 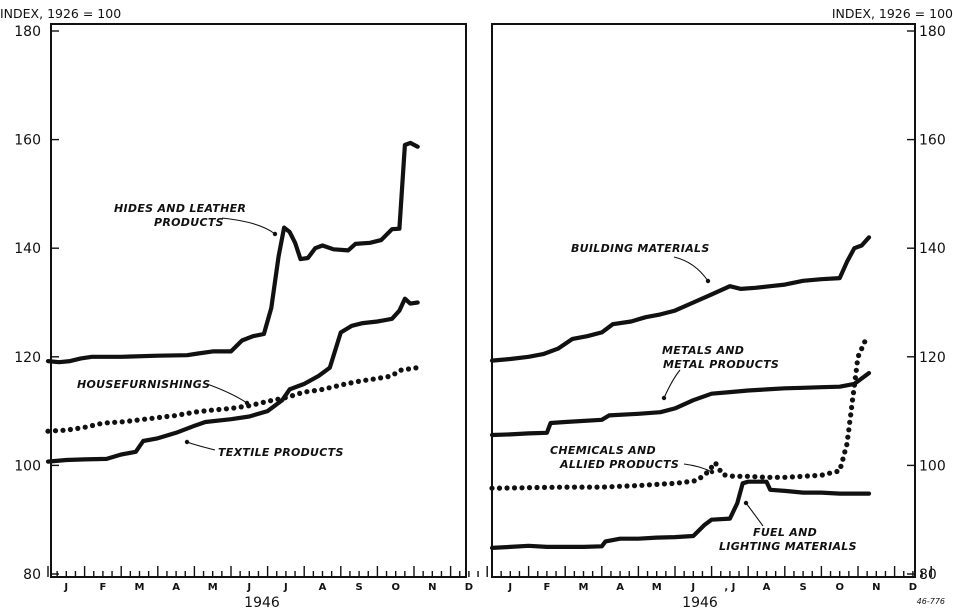 What do you see at coordinates (680, 299) in the screenshot?
I see `series-line-building-materials` at bounding box center [680, 299].